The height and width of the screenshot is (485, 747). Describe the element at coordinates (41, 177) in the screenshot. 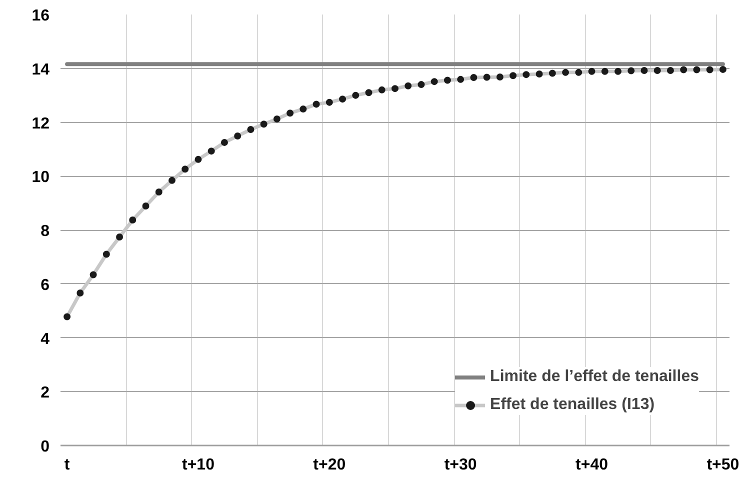

I see `y-tick-label: 10` at that location.